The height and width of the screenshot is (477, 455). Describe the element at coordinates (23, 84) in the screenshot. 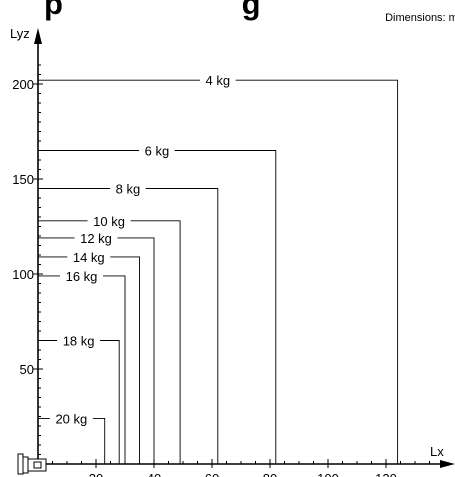

I see `y-tick-label: 200` at that location.